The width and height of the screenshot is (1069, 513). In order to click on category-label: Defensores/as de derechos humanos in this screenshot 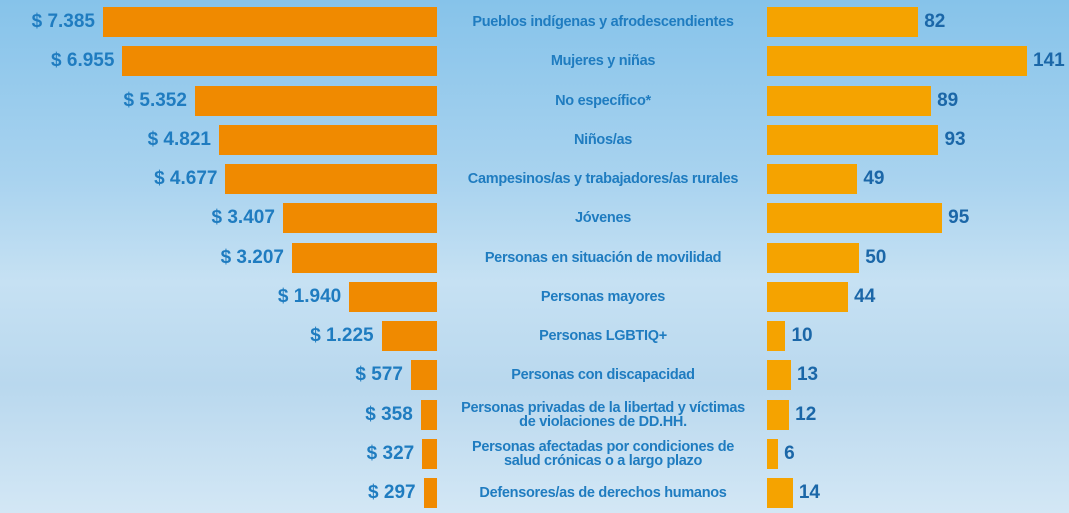, I will do `click(603, 493)`.